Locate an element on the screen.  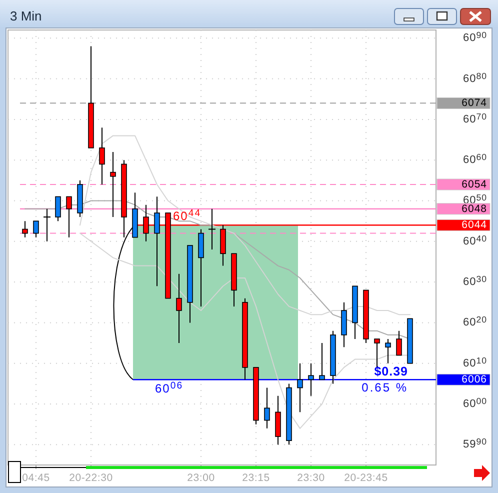
y-tick-label: 60$^{90}$ is located at coordinates (474, 37).